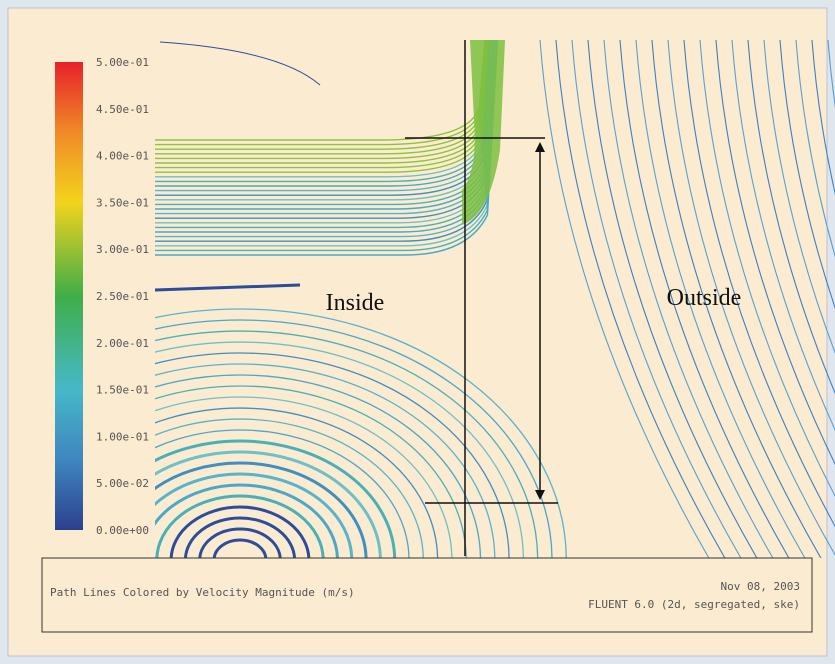  What do you see at coordinates (122, 62) in the screenshot?
I see `colorbar-label: 5.00e-01` at bounding box center [122, 62].